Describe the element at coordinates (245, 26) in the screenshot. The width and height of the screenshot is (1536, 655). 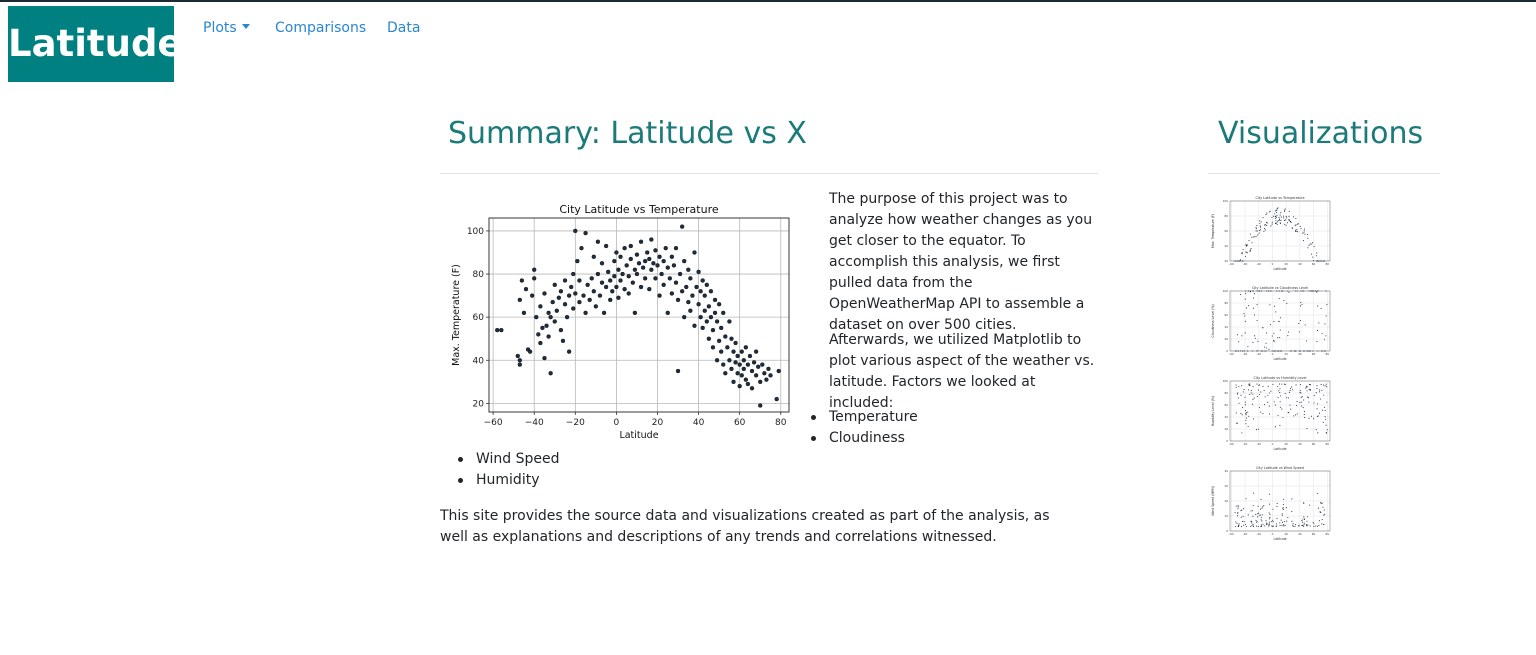
I see `caret-down-icon` at that location.